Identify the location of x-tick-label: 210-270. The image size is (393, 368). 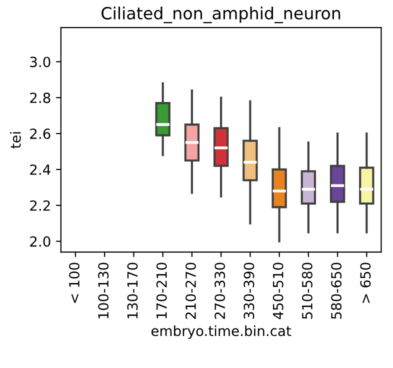
(190, 290).